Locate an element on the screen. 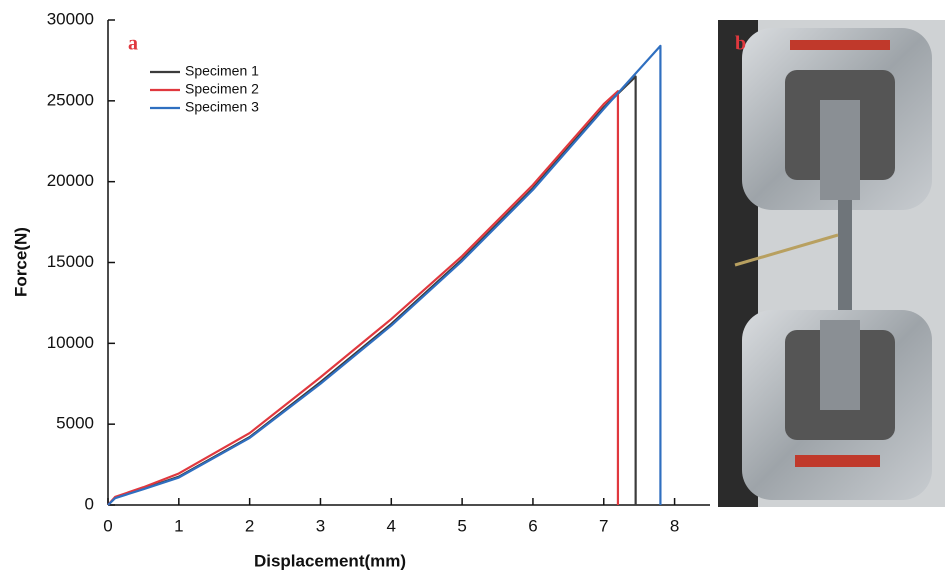 The height and width of the screenshot is (575, 945). y-tick-label: 15000 is located at coordinates (70, 261).